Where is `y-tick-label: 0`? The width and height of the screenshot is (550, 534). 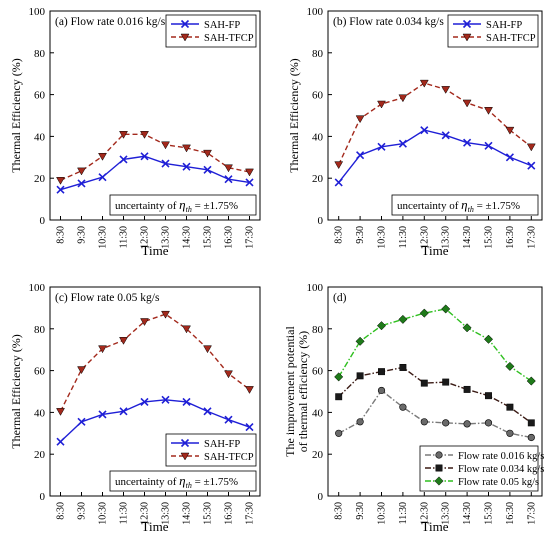
y-tick-label: 0 is located at coordinates (321, 221).